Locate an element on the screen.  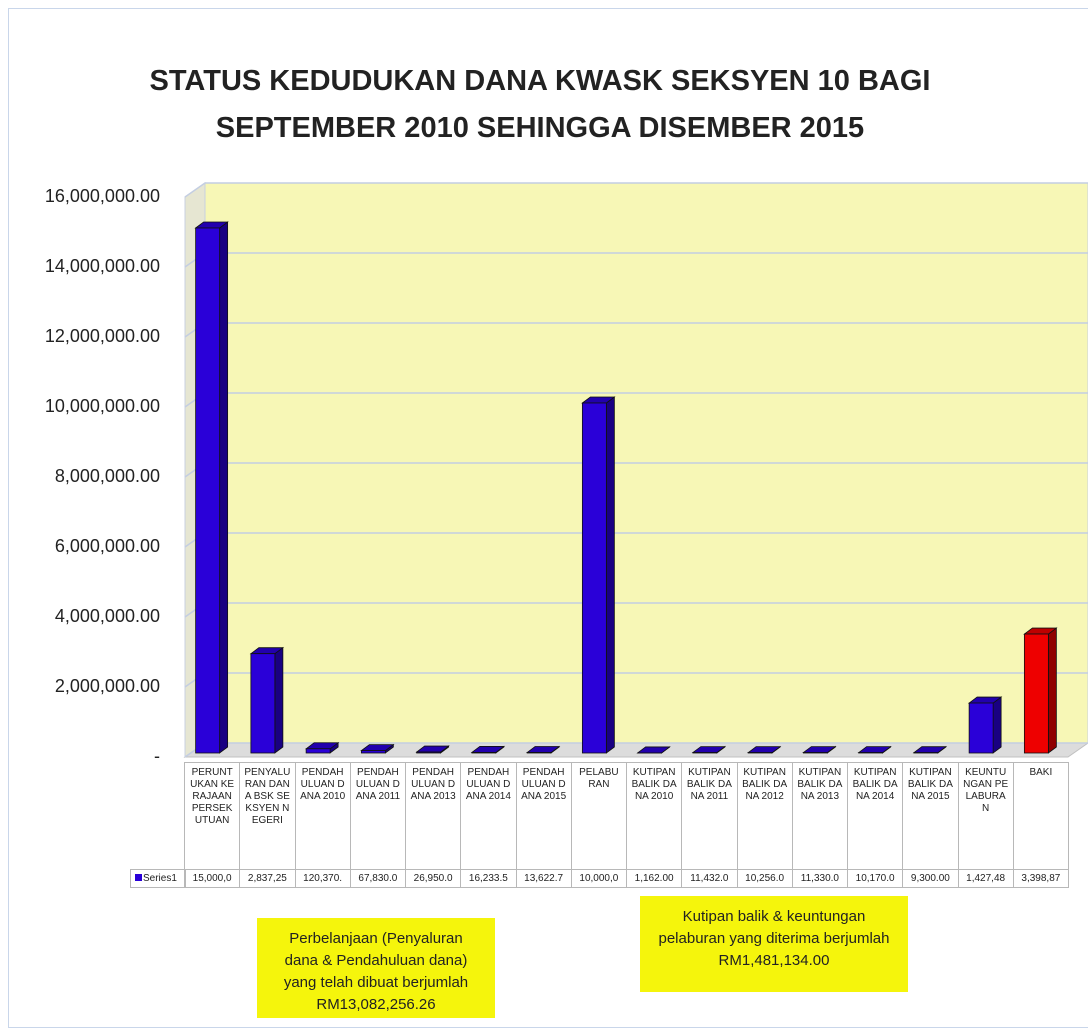
data-label: 1,427,48 is located at coordinates (986, 878).